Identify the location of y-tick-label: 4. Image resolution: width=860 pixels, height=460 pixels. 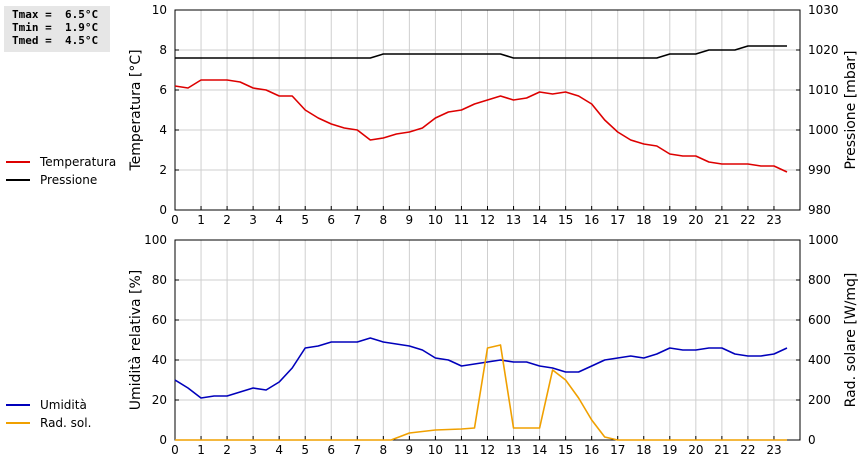
(163, 130).